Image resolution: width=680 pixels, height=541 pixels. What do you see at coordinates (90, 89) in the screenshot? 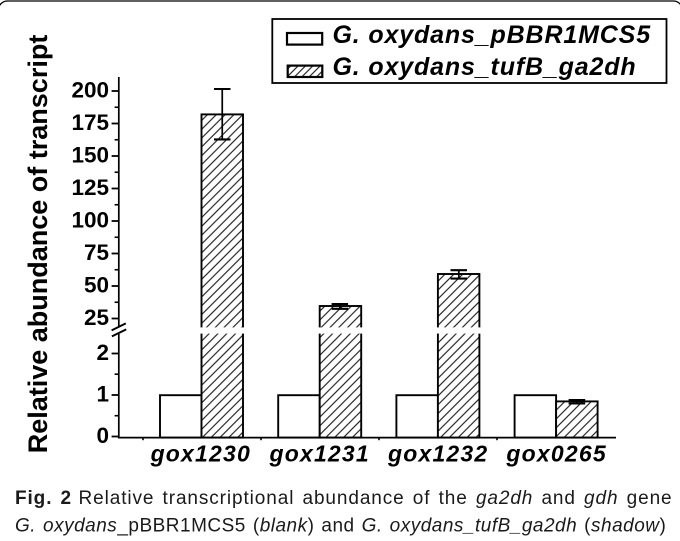
I see `svg-text: 200` at bounding box center [90, 89].